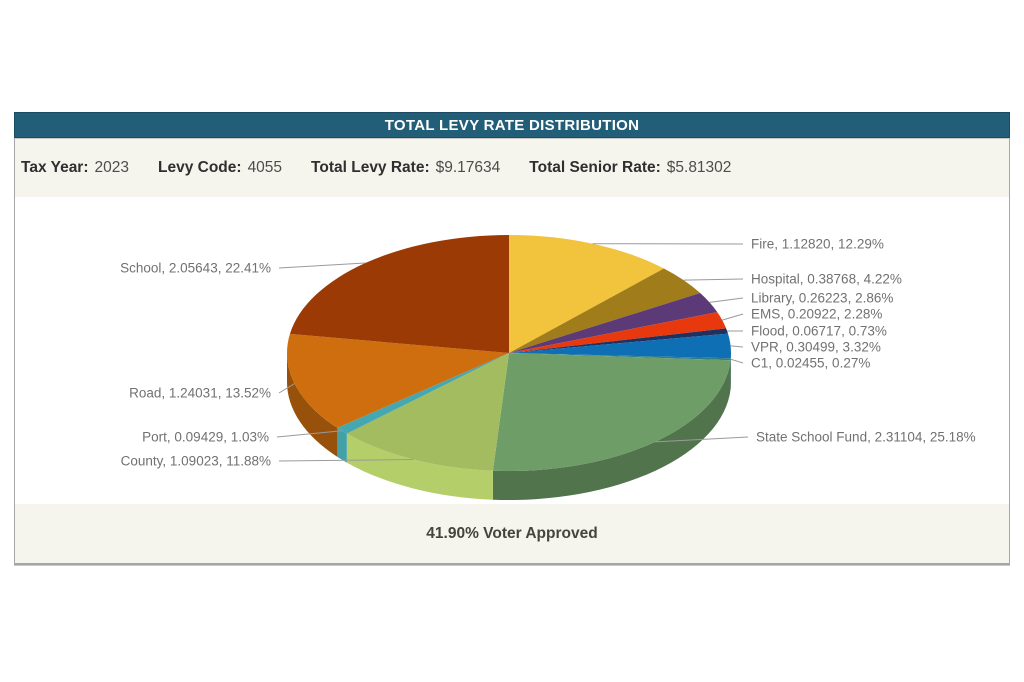  Describe the element at coordinates (826, 279) in the screenshot. I see `slice-label-hospital: Hospital, 0.38768, 4.22%` at that location.